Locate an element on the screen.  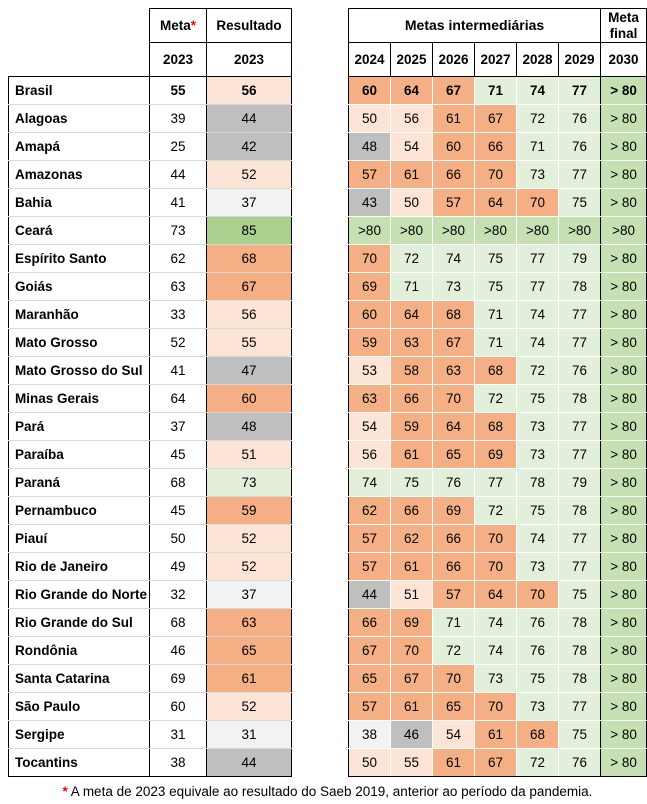
meta-2023-cell: 64 is located at coordinates (178, 398).